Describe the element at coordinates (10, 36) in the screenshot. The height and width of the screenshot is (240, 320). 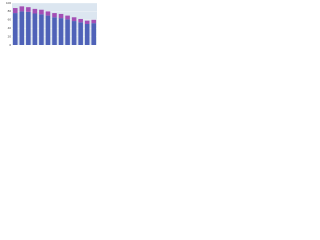
I see `y-tick-label: 20` at that location.